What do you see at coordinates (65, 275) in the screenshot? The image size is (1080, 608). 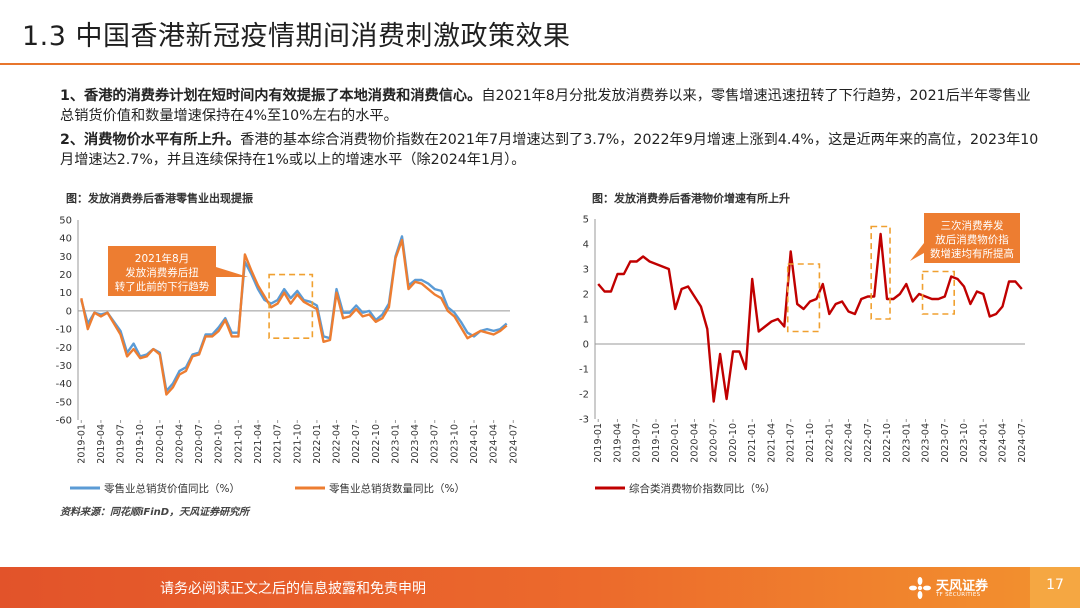 I see `y-tick-label: 20` at bounding box center [65, 275].